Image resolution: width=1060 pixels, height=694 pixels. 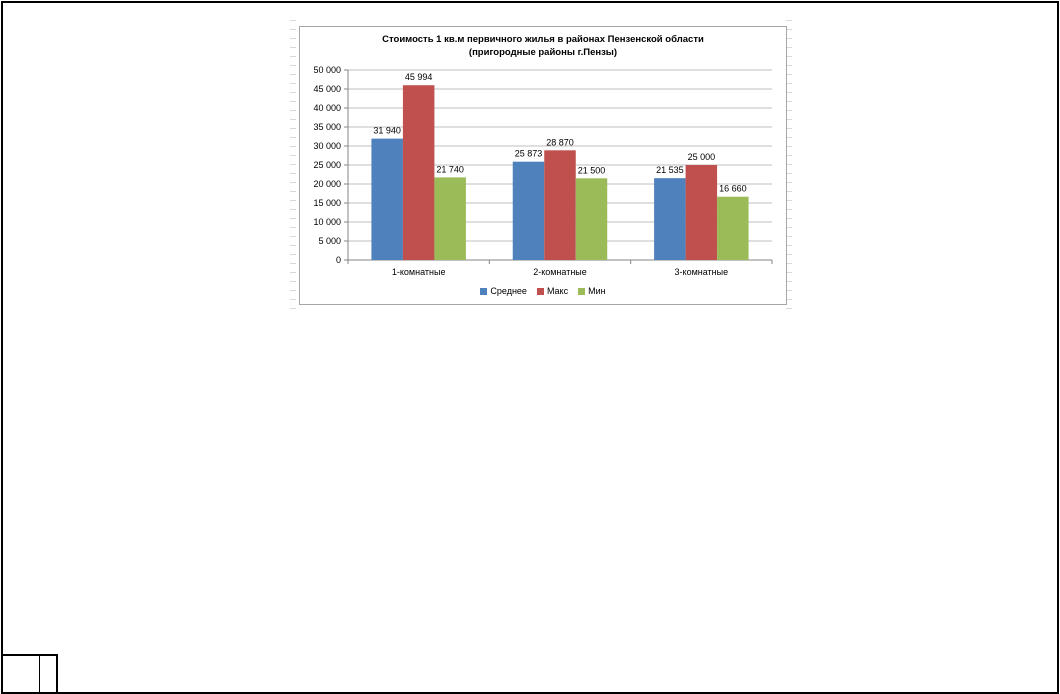 I want to click on sheet-gridlines-right, so click(x=789, y=165).